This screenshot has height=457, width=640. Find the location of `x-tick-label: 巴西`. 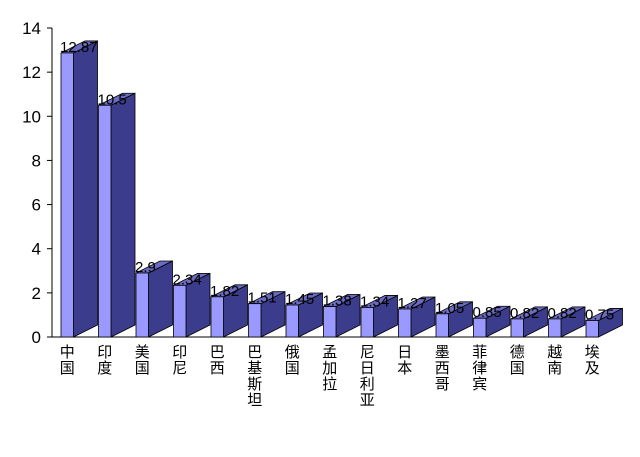

x-tick-label: 巴西 is located at coordinates (217, 360).